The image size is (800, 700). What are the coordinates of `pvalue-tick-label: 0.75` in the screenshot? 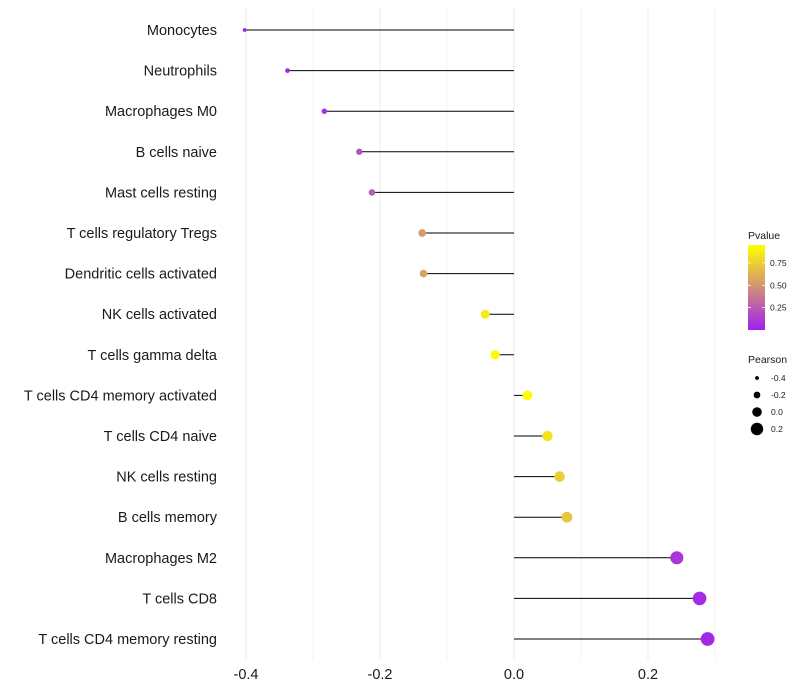 It's located at (778, 263).